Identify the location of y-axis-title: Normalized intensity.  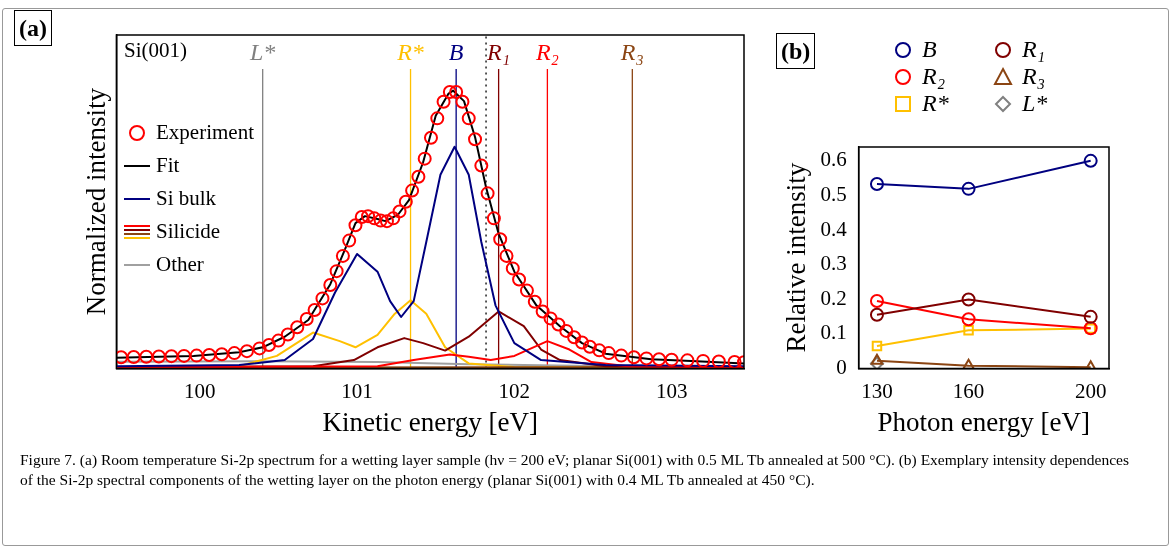
(96, 201).